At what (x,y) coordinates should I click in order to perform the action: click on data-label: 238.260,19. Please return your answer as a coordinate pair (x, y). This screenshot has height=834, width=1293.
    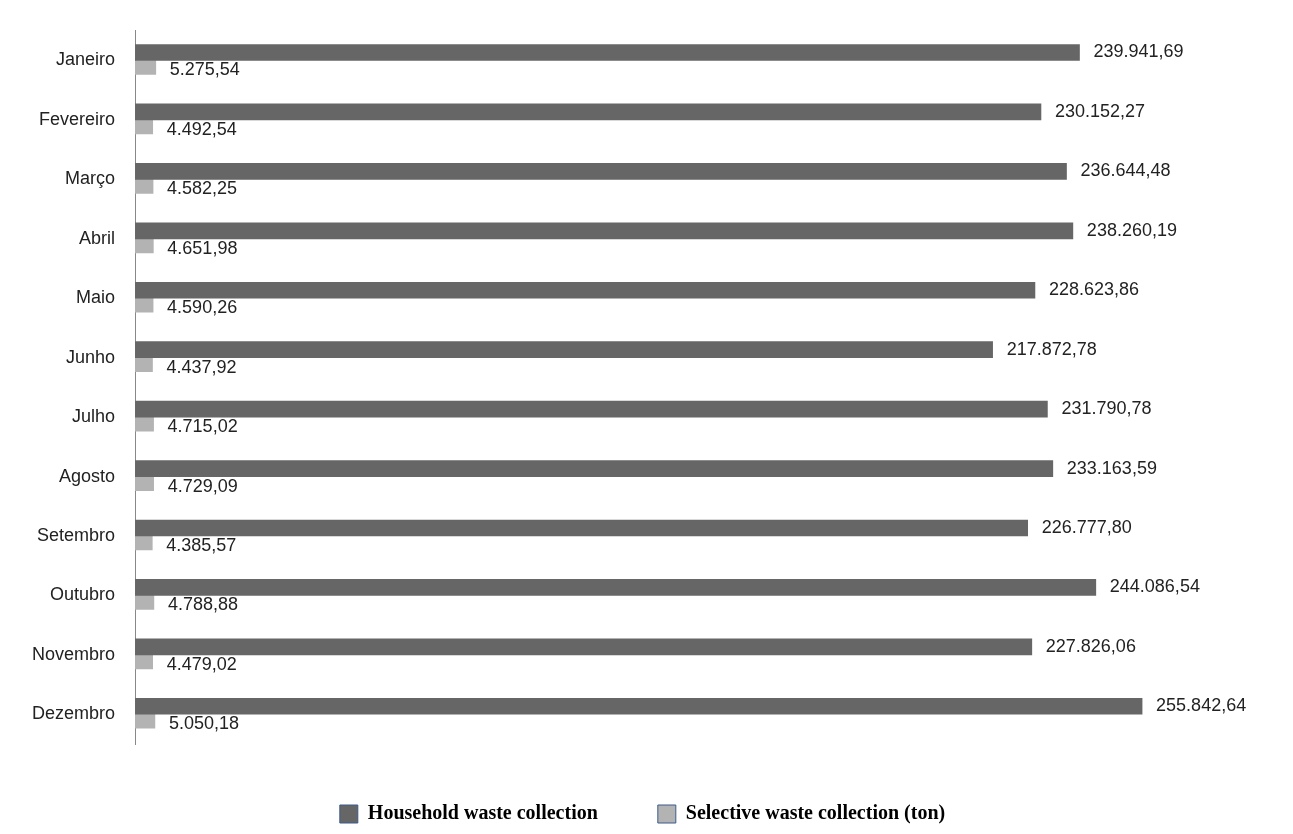
    Looking at the image, I should click on (1131, 229).